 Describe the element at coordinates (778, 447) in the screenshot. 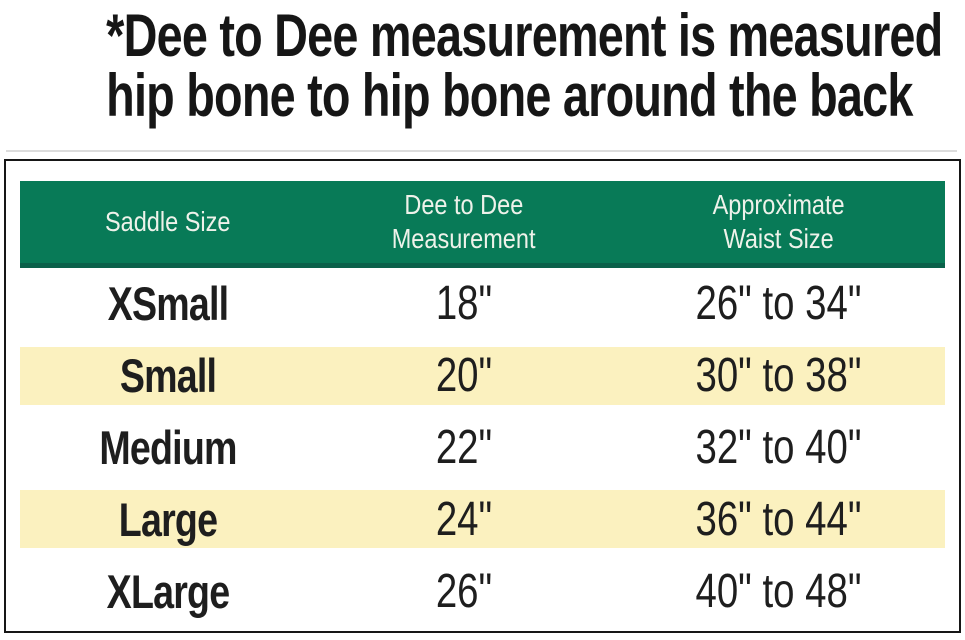

I see `waist-size-cell: 32" to 40"` at that location.